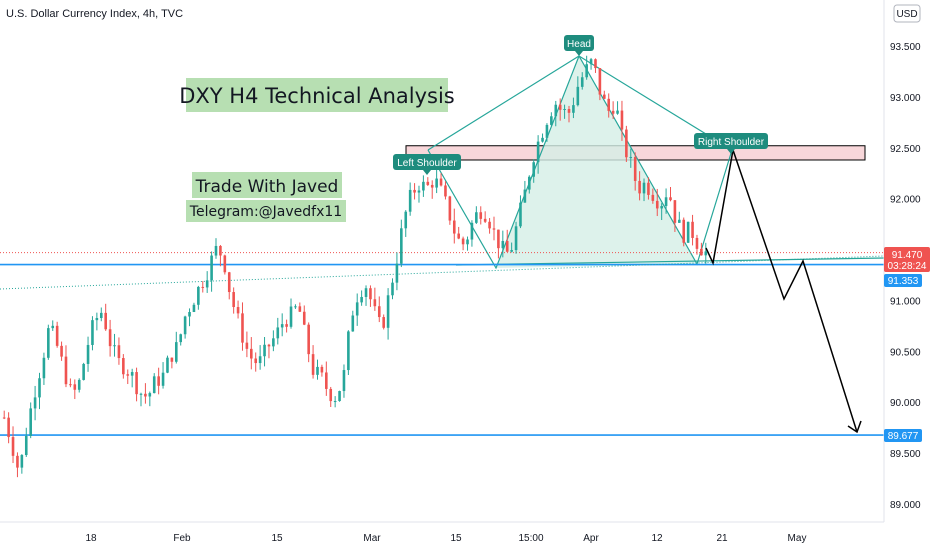 The height and width of the screenshot is (550, 932). What do you see at coordinates (91, 538) in the screenshot?
I see `time-tick-label: 18` at bounding box center [91, 538].